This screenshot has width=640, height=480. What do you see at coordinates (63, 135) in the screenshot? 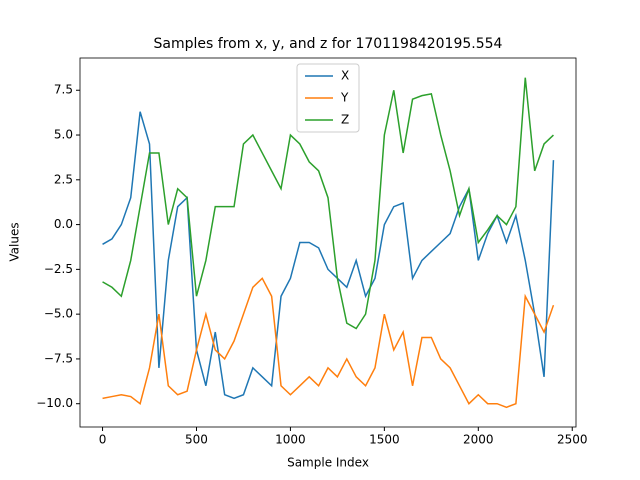
I see `y-tick-label: 5.0` at bounding box center [63, 135].